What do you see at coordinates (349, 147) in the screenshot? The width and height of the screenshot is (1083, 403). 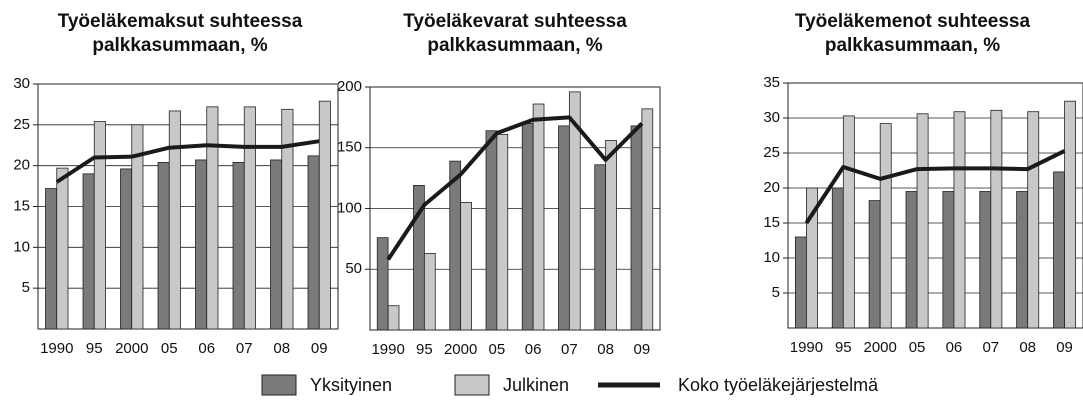 I see `y-tick-label: 150` at bounding box center [349, 147].